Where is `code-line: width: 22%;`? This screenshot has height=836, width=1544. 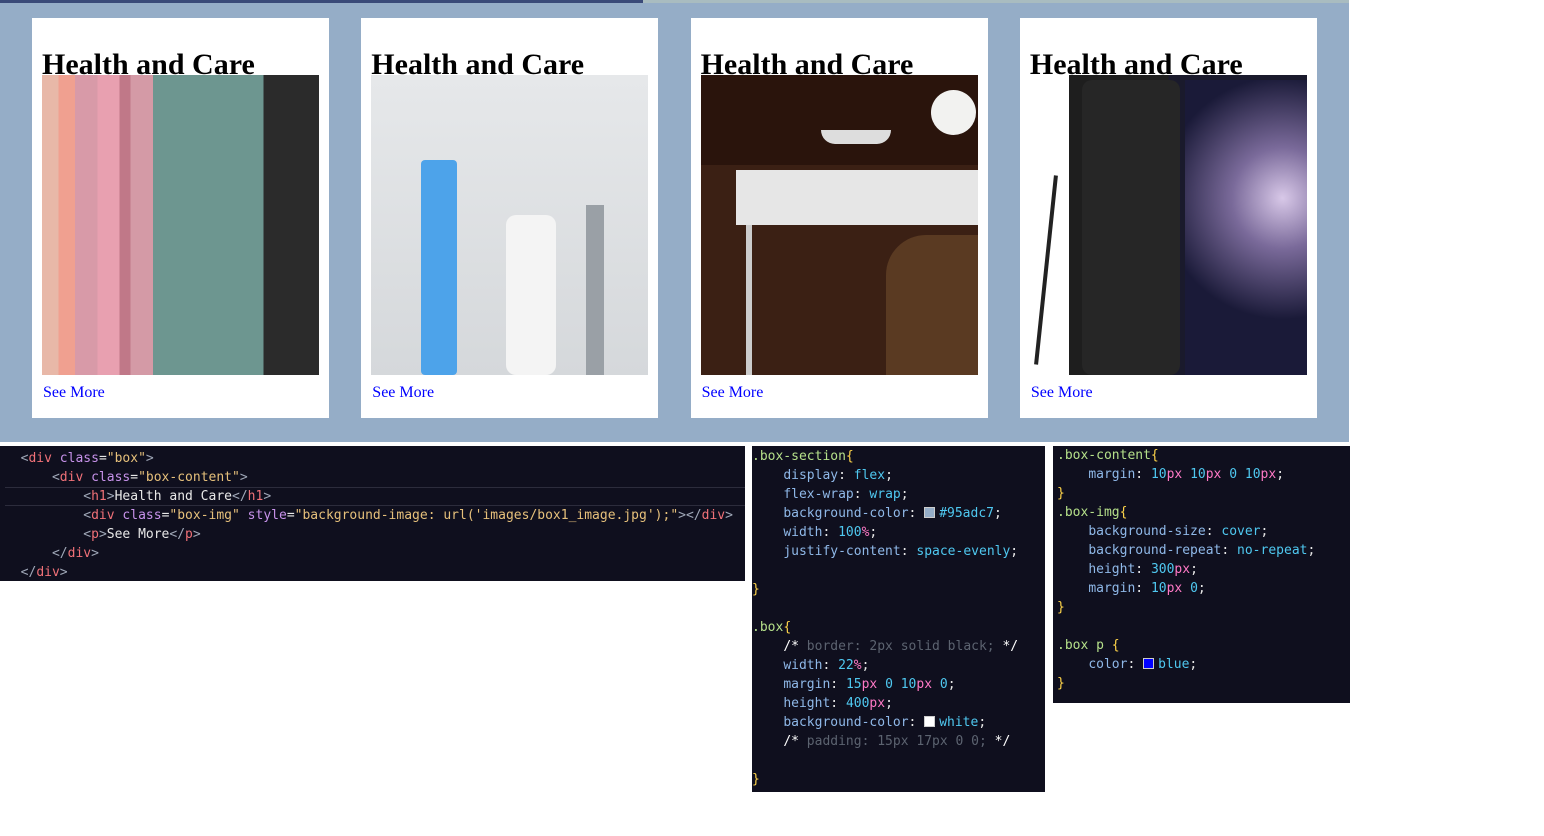 code-line: width: 22%; is located at coordinates (826, 665).